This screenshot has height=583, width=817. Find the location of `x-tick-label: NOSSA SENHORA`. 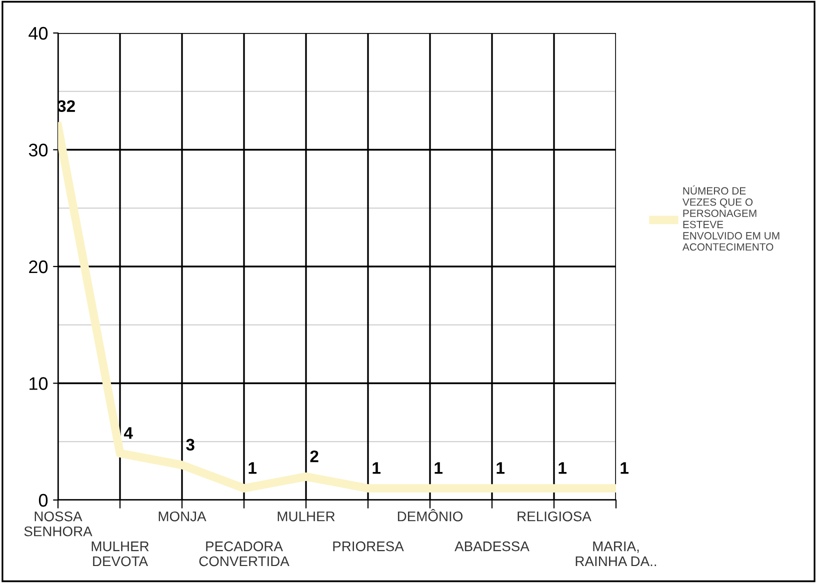

x-tick-label: NOSSA SENHORA is located at coordinates (58, 523).